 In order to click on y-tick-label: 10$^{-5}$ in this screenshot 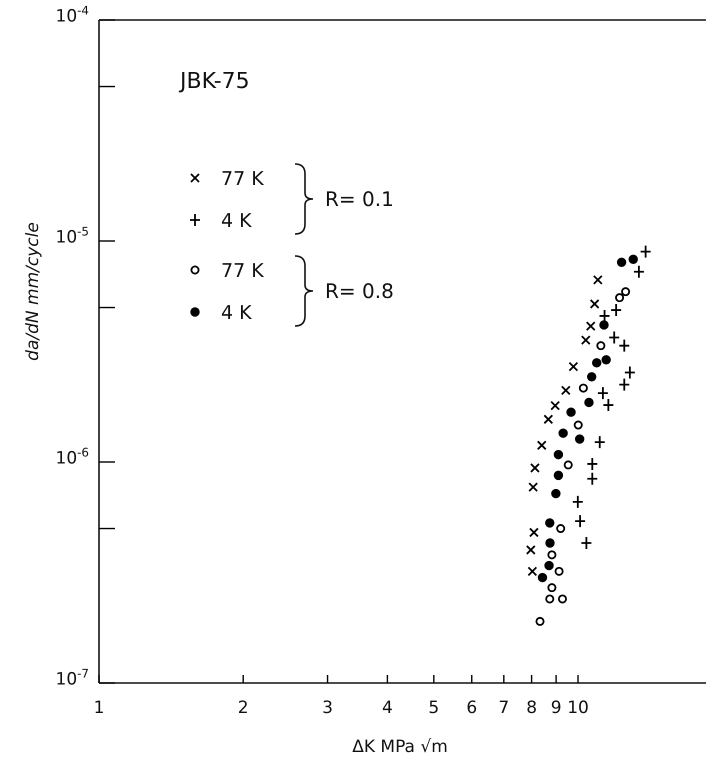, I will do `click(72, 236)`.